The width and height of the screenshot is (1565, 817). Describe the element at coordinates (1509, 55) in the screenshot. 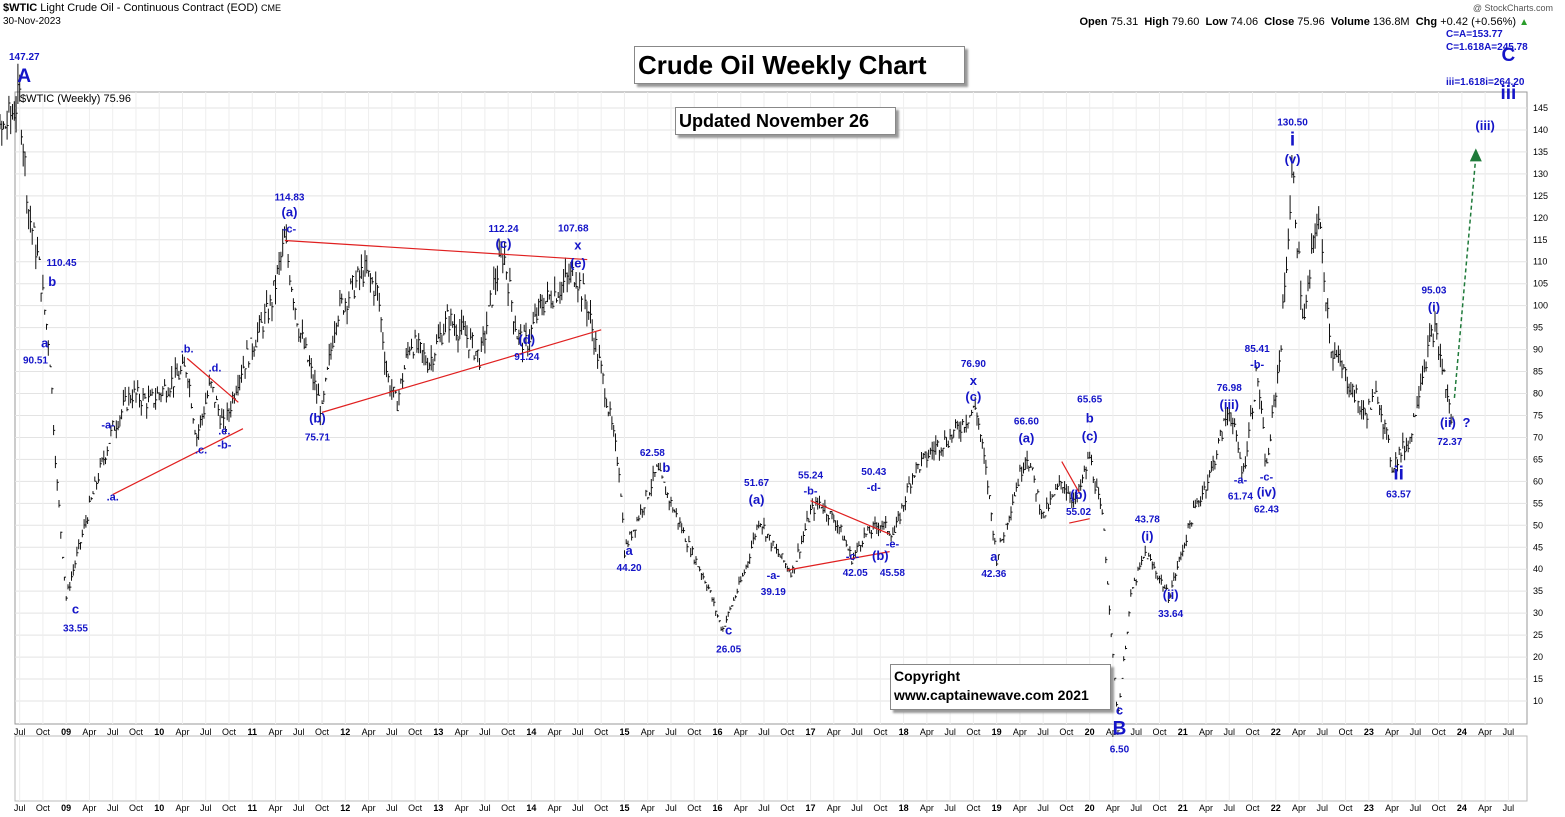

I see `wave-label: C` at that location.